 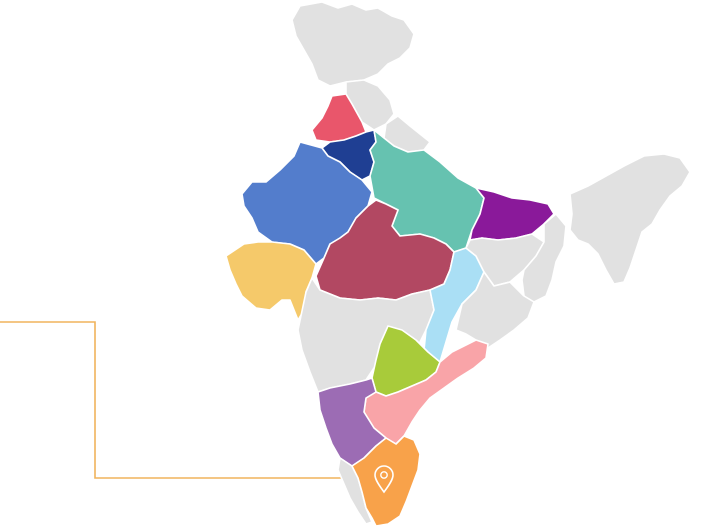 What do you see at coordinates (512, 214) in the screenshot?
I see `region-bihar` at bounding box center [512, 214].